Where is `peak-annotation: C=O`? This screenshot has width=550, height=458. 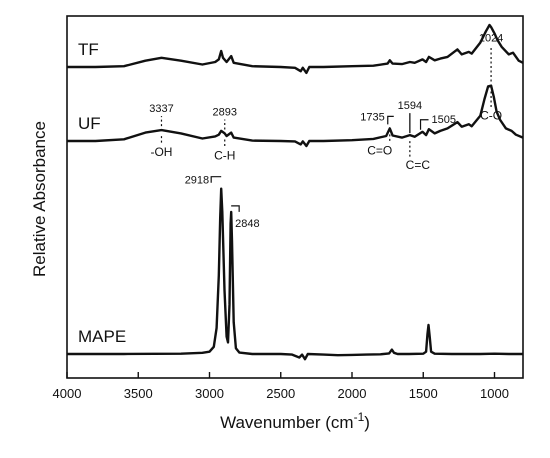
peak-annotation: C=O is located at coordinates (379, 150).